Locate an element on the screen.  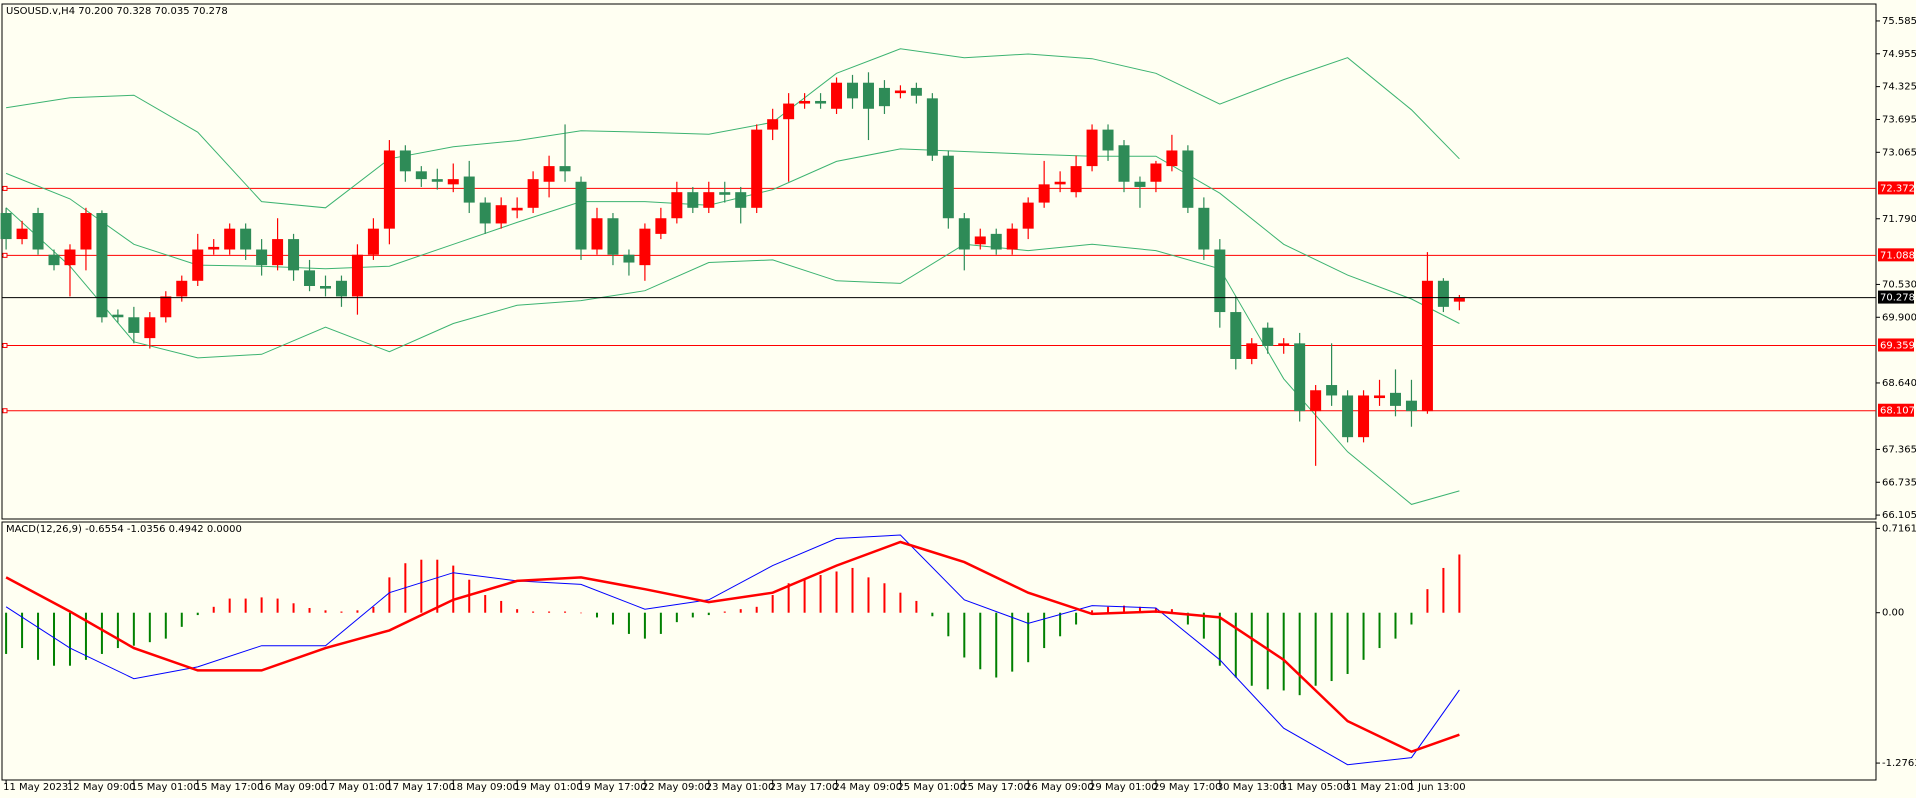
x-tick-label: 30 May 13:00 is located at coordinates (1251, 787).